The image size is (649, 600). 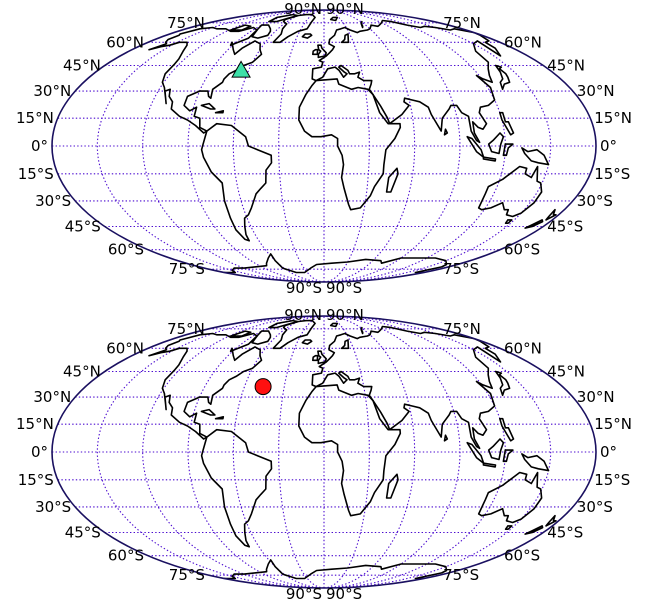 What do you see at coordinates (508, 527) in the screenshot?
I see `coastline-tasmania` at bounding box center [508, 527].